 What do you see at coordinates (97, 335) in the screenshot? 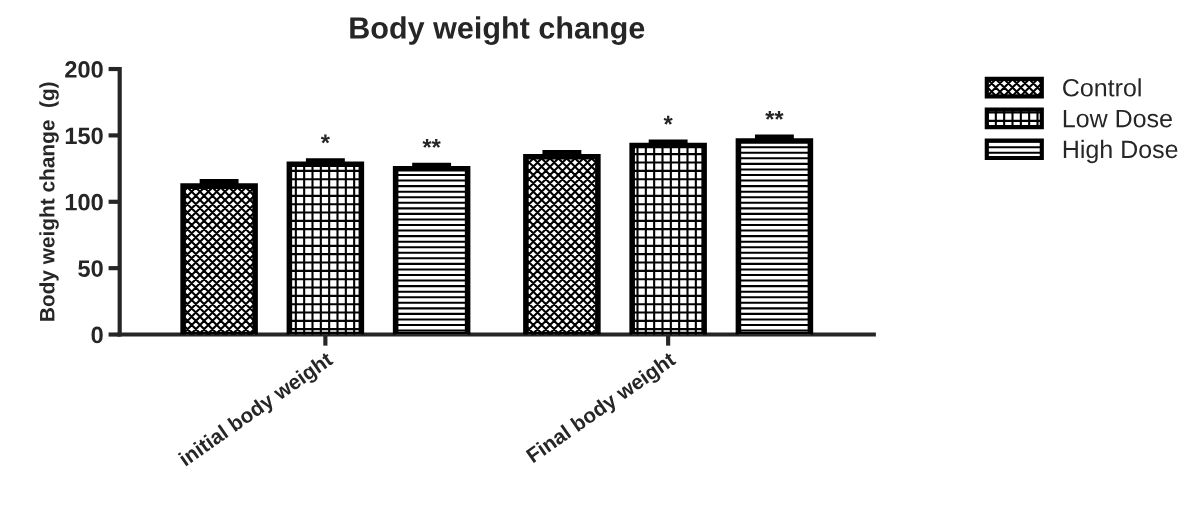
I see `y-tick-label: 0` at bounding box center [97, 335].